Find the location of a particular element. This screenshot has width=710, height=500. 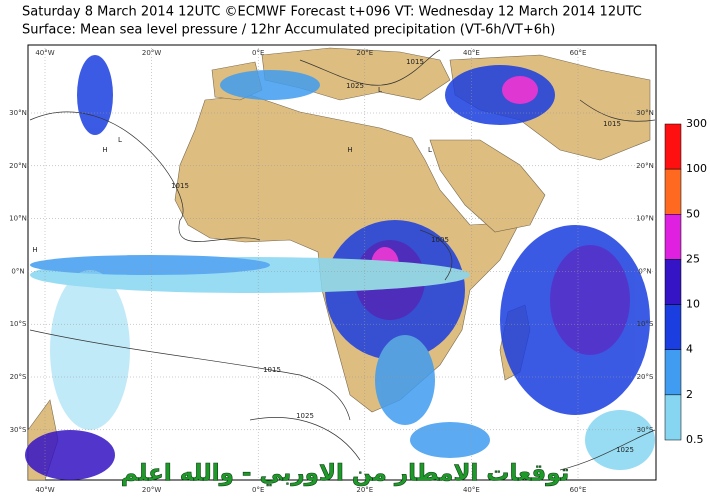

legend-label: 100 is located at coordinates (696, 168).